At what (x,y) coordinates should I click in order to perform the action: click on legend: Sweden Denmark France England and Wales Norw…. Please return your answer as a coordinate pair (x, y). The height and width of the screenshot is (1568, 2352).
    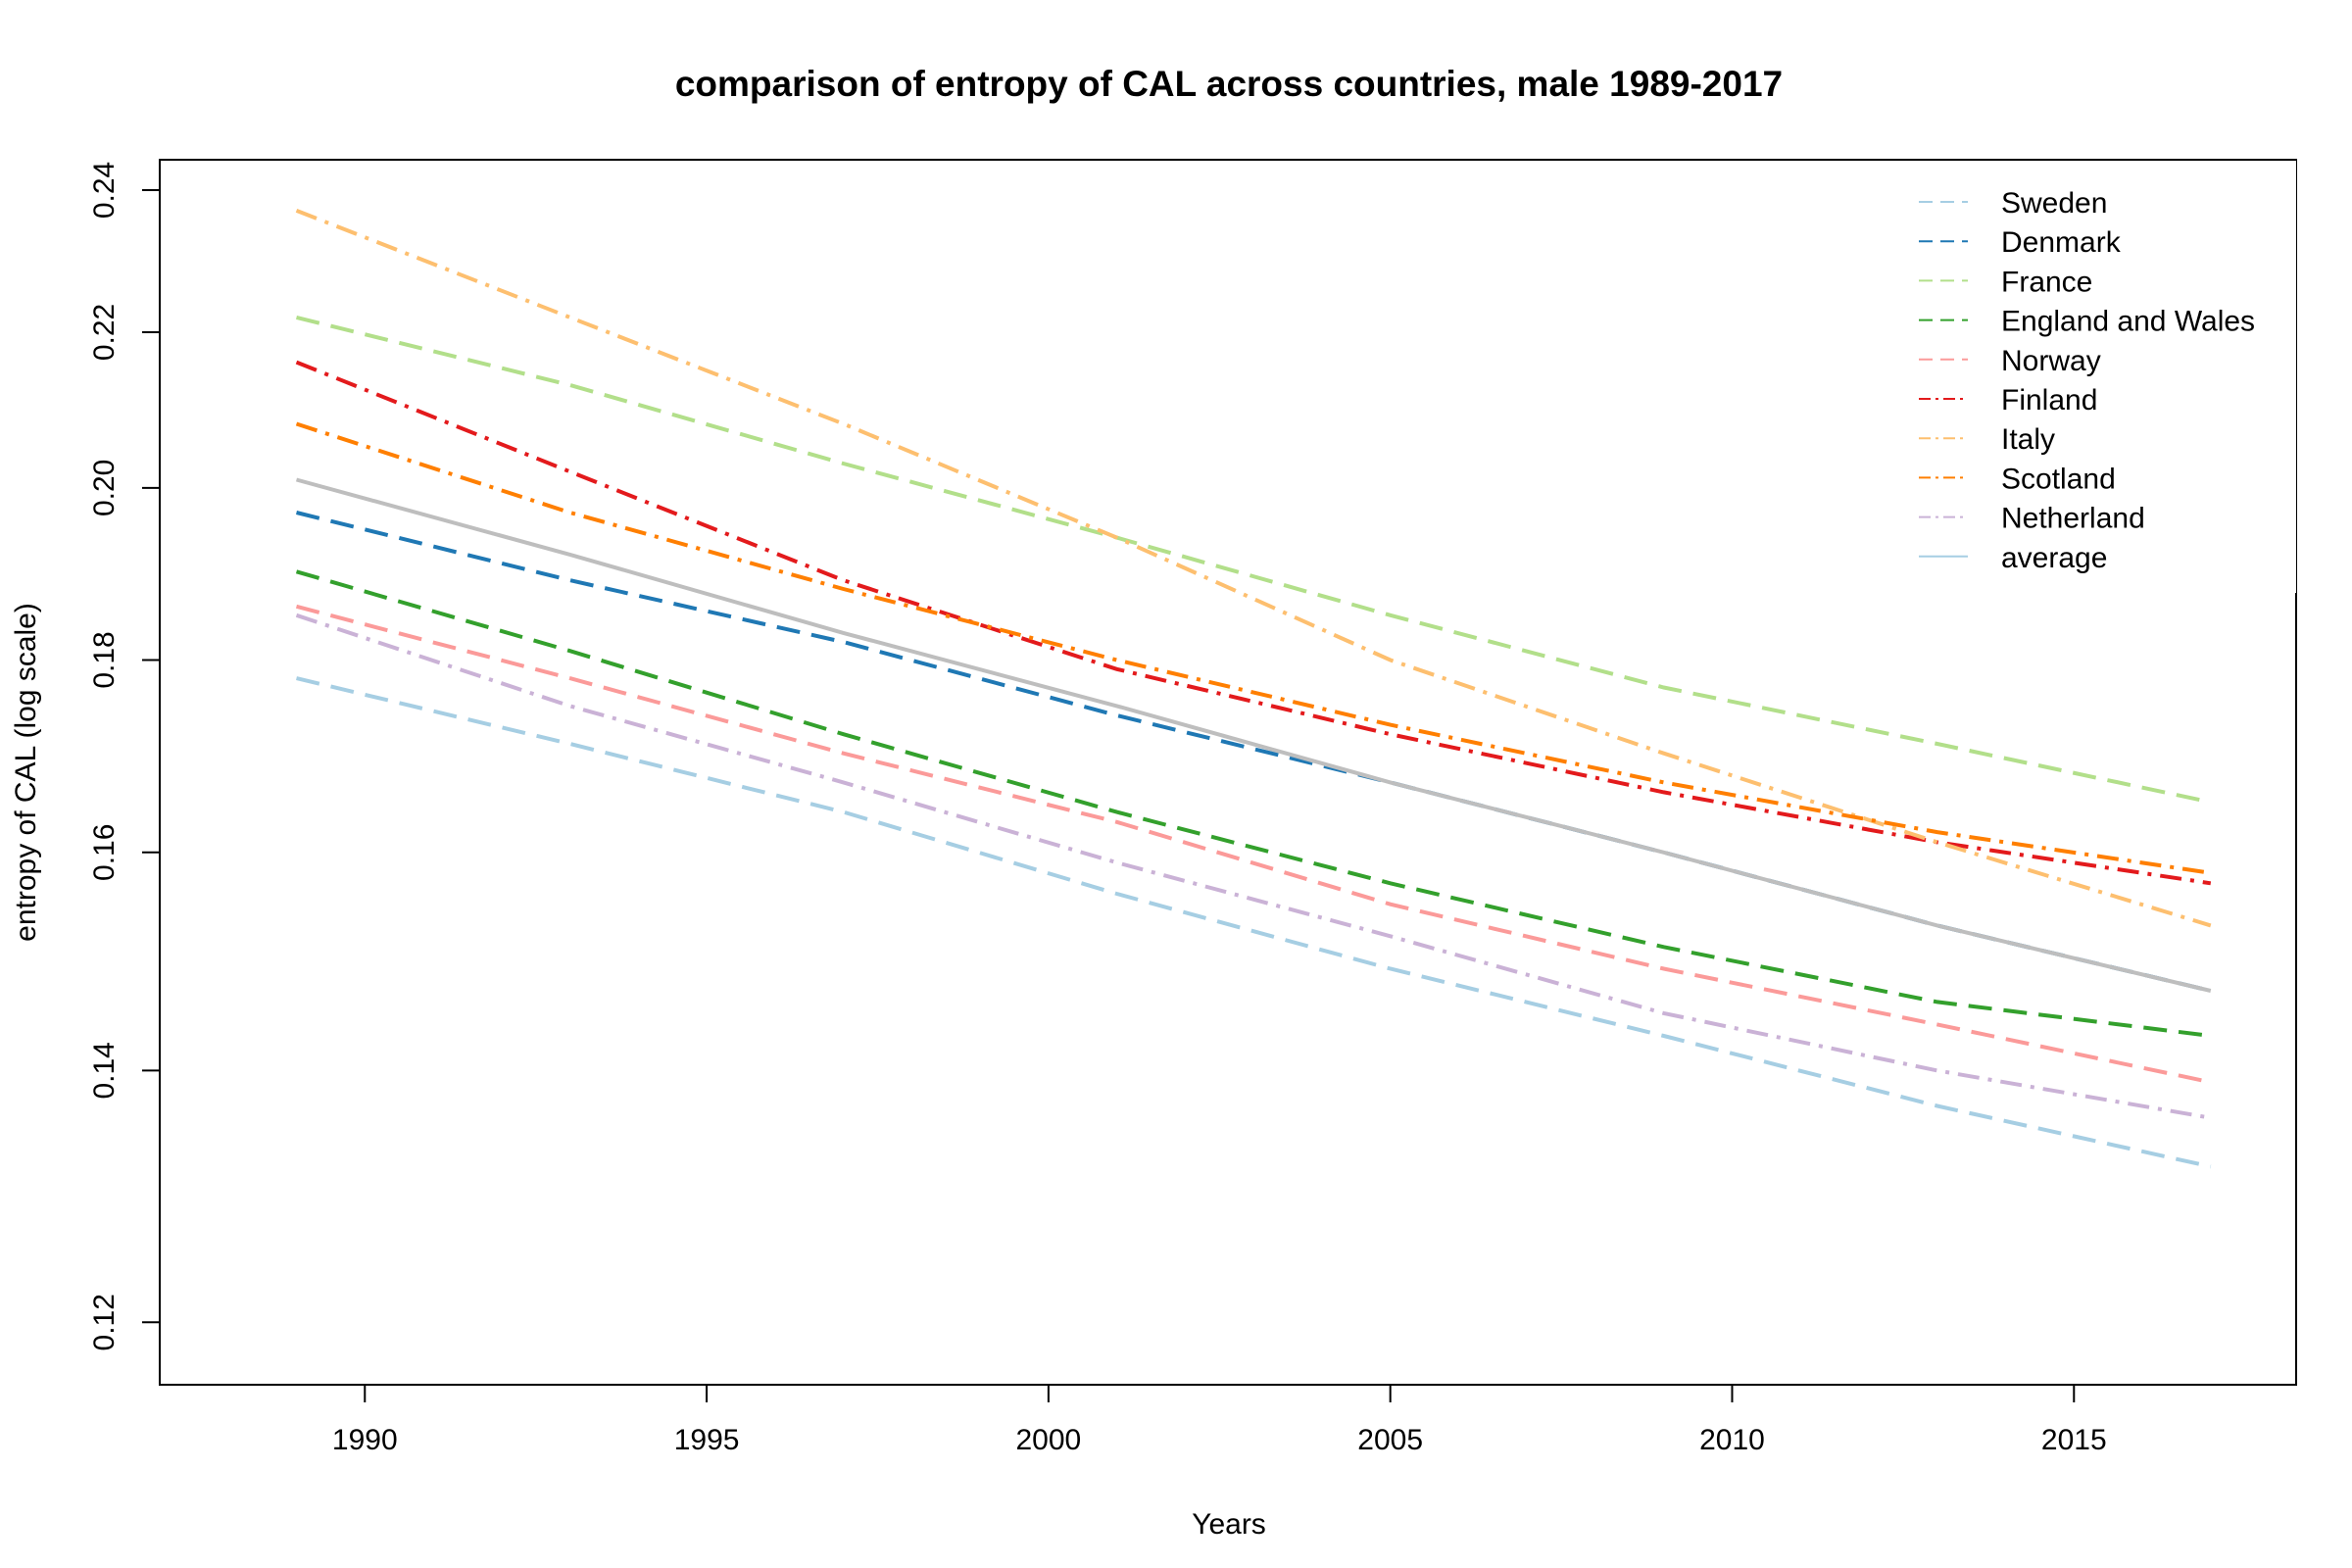
    Looking at the image, I should click on (2090, 376).